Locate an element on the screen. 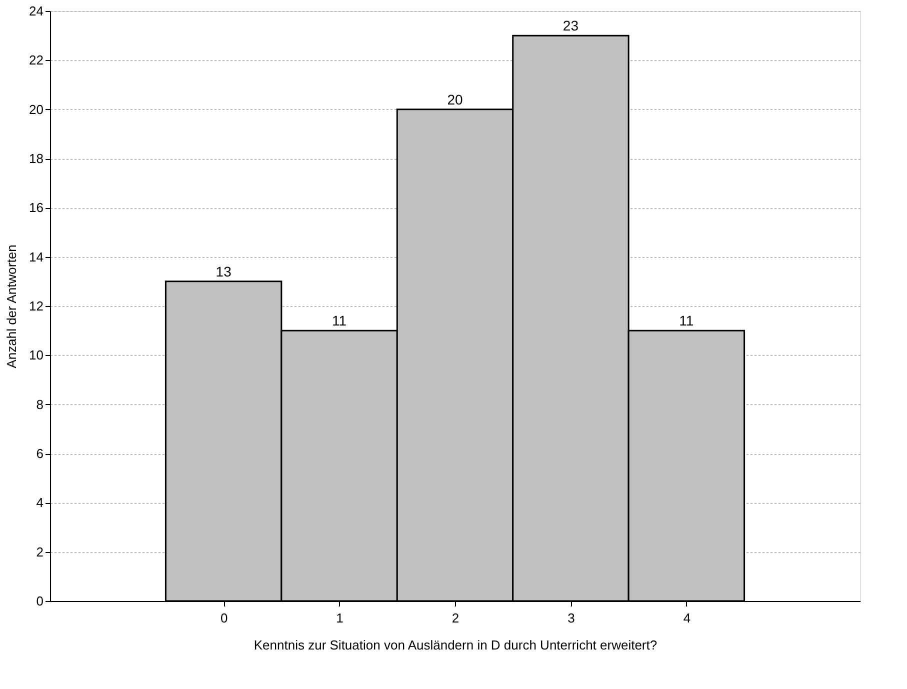 The height and width of the screenshot is (689, 907). x-tick-label: 1 is located at coordinates (340, 618).